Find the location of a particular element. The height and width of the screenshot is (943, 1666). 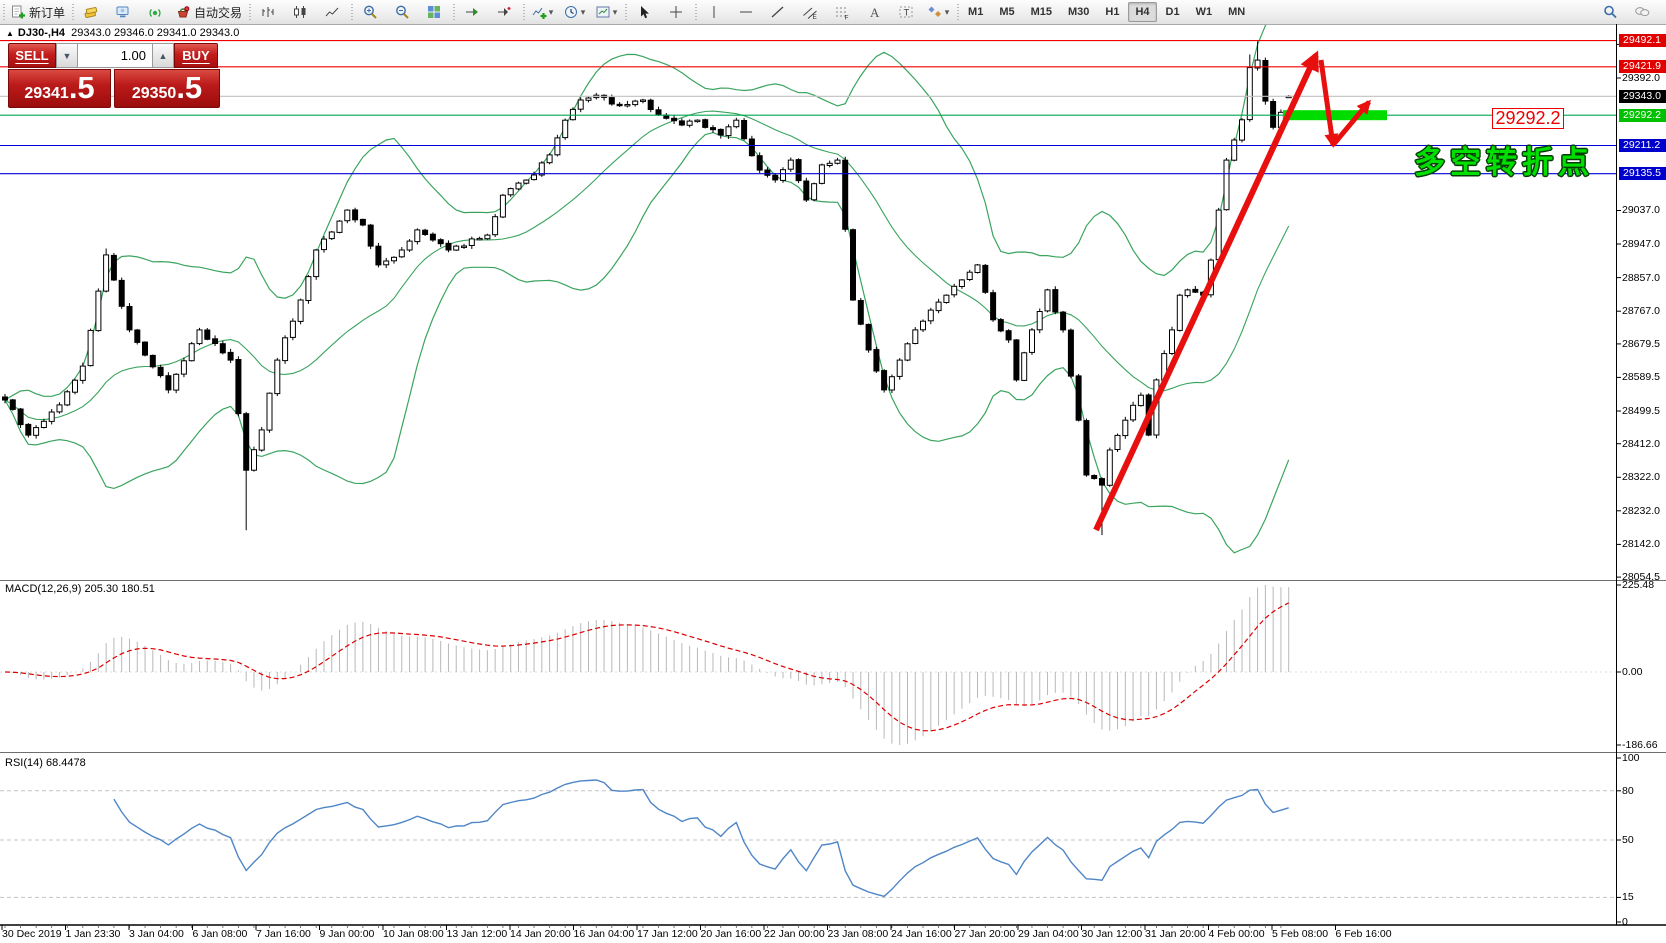

highlight-bar is located at coordinates (1335, 115).